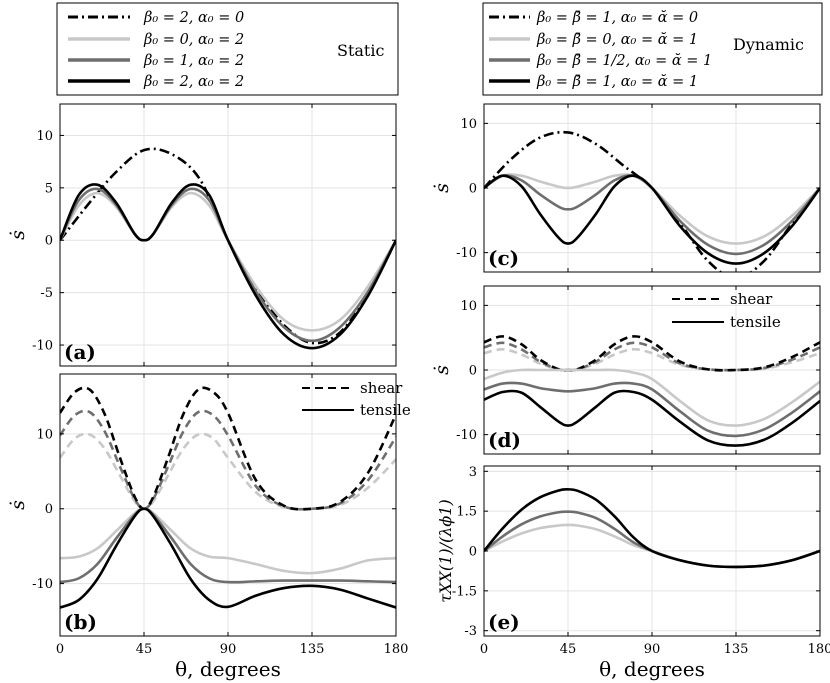 This screenshot has width=830, height=683. What do you see at coordinates (44, 434) in the screenshot?
I see `ytick-label-b-2: 10` at bounding box center [44, 434].